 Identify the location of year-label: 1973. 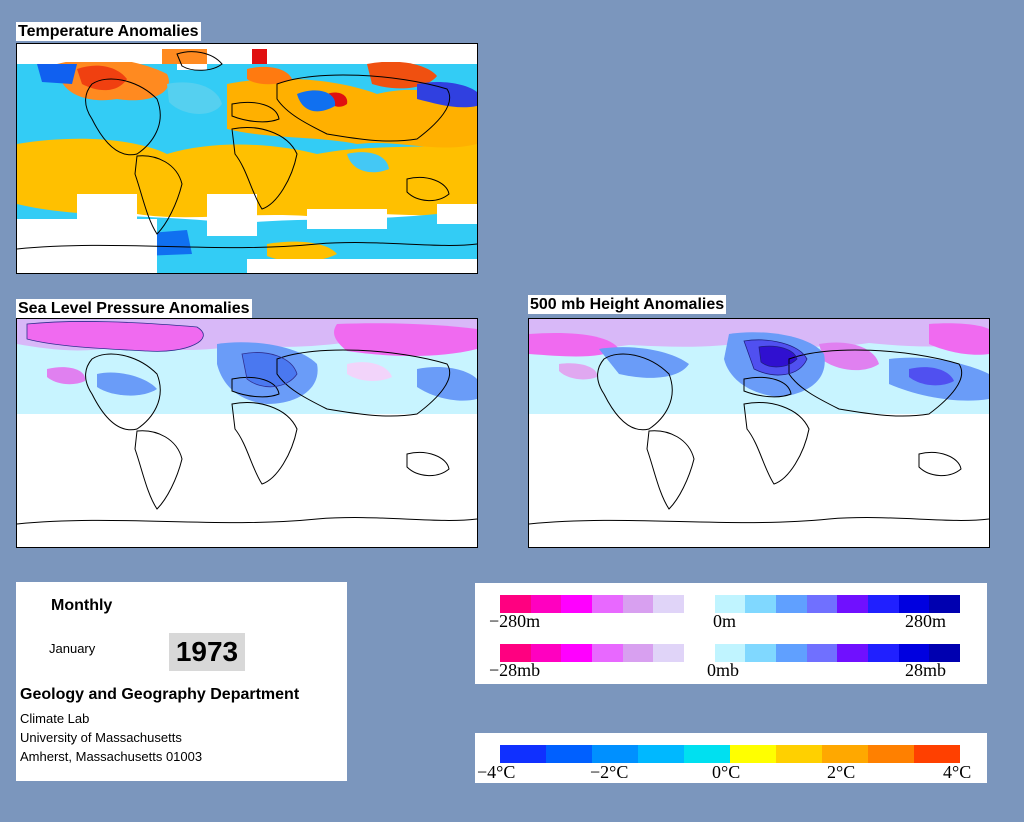
(207, 652).